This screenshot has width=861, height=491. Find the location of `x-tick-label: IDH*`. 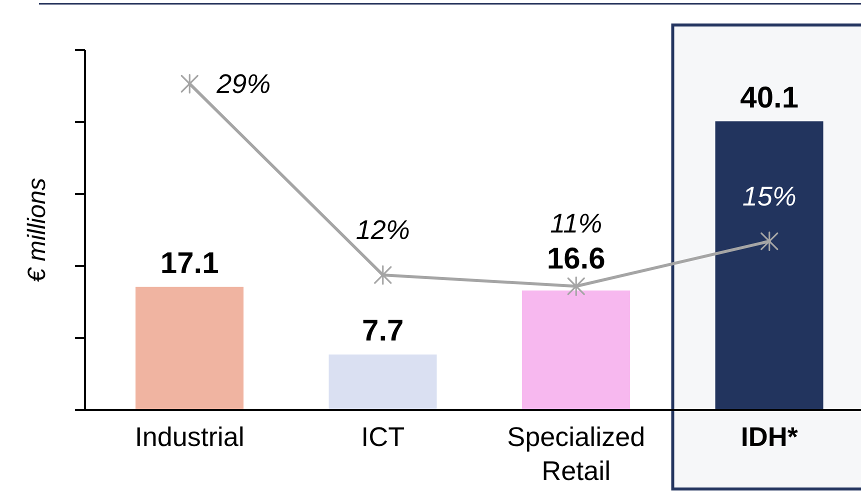

x-tick-label: IDH* is located at coordinates (769, 437).